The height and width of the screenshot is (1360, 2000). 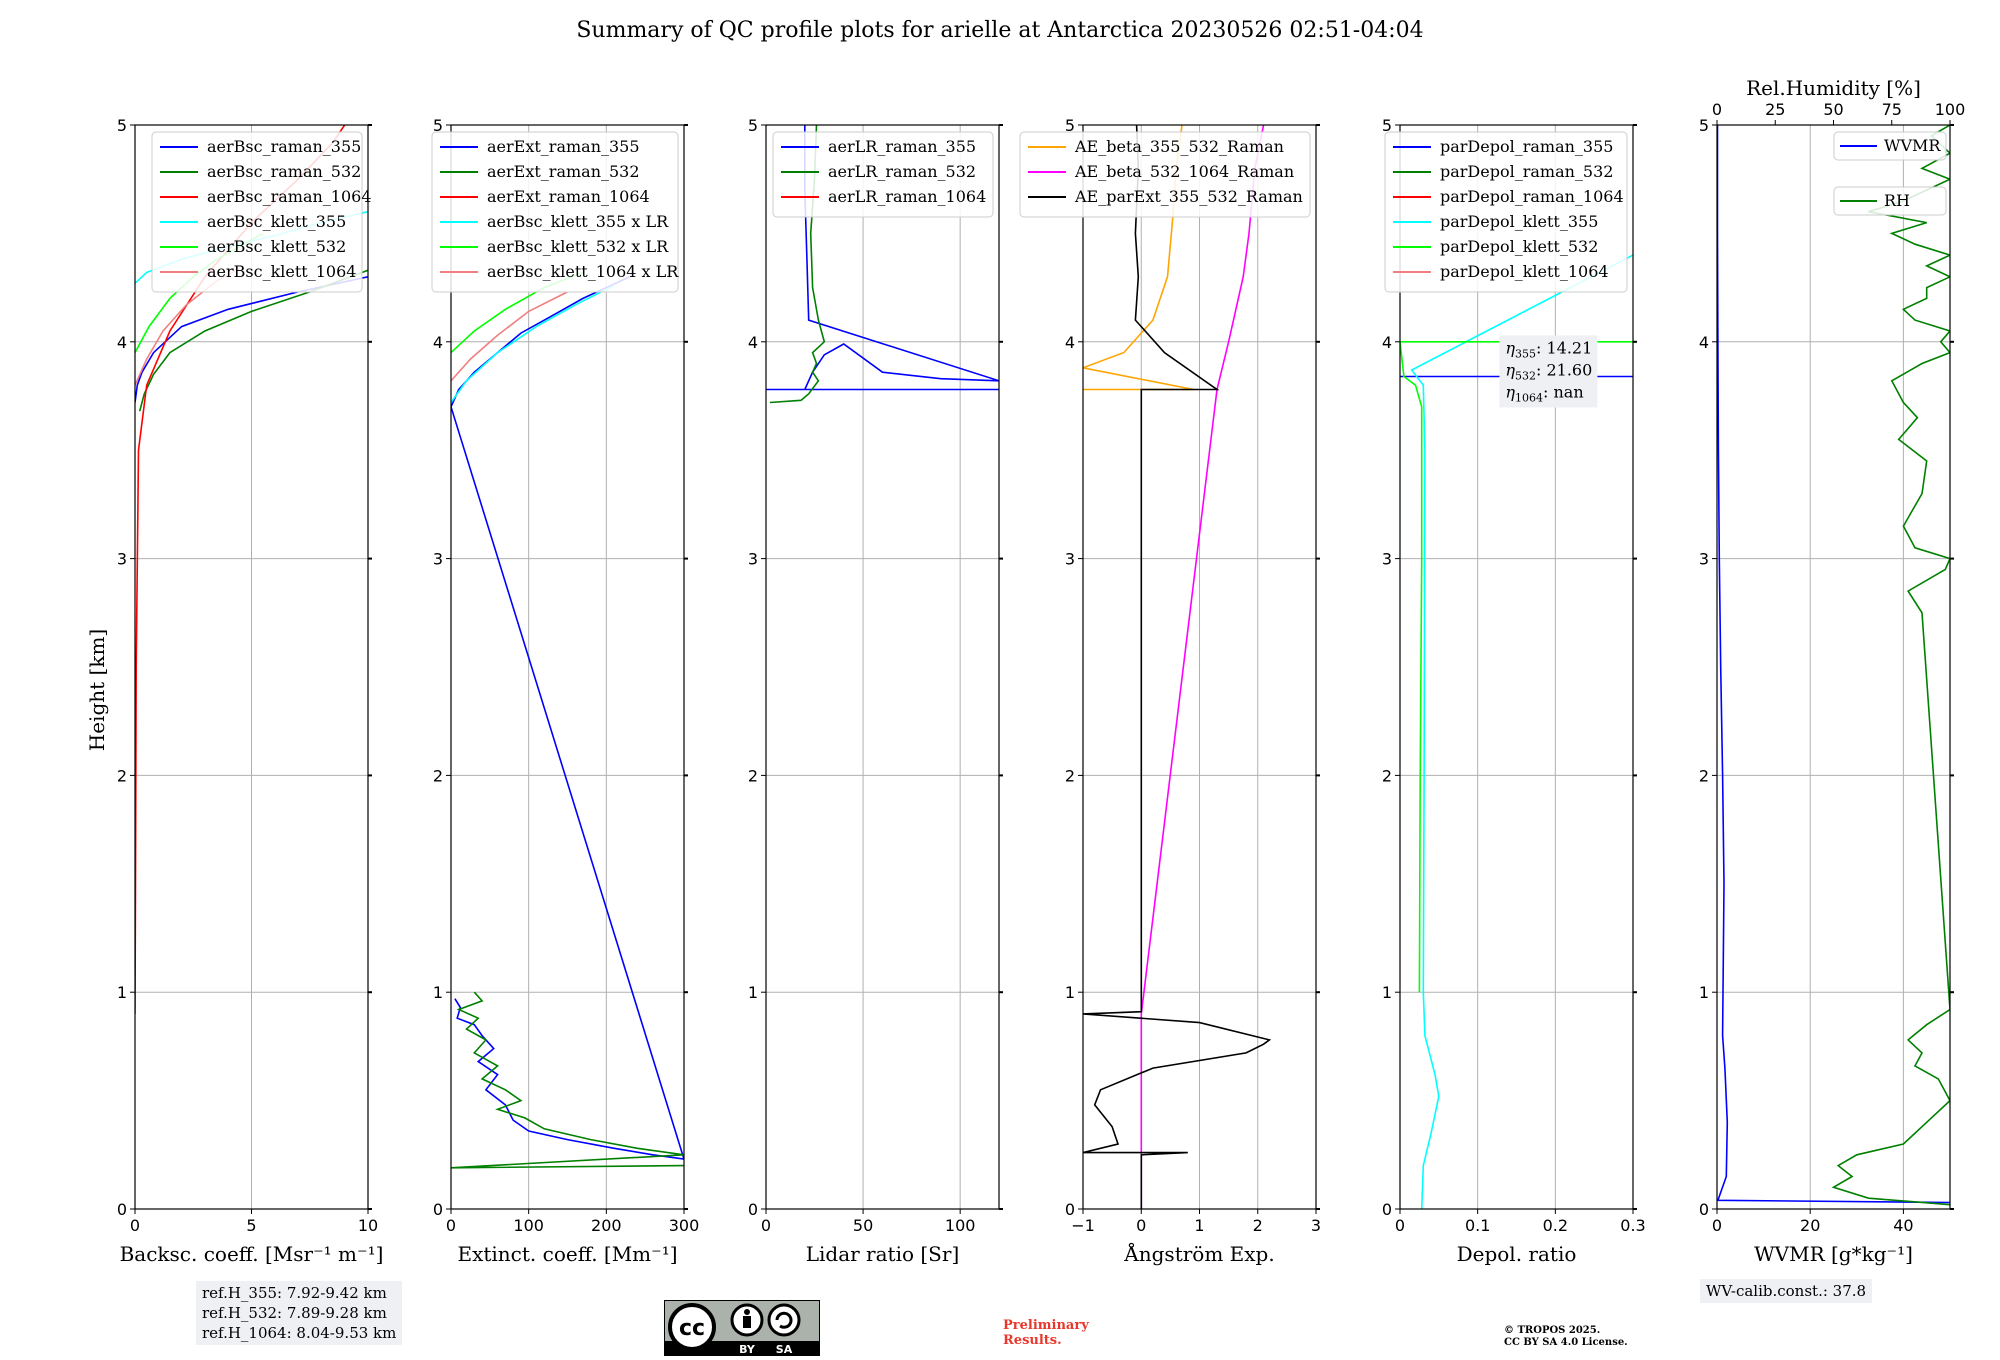 What do you see at coordinates (563, 146) in the screenshot?
I see `legend-entry: aerExt_raman_355` at bounding box center [563, 146].